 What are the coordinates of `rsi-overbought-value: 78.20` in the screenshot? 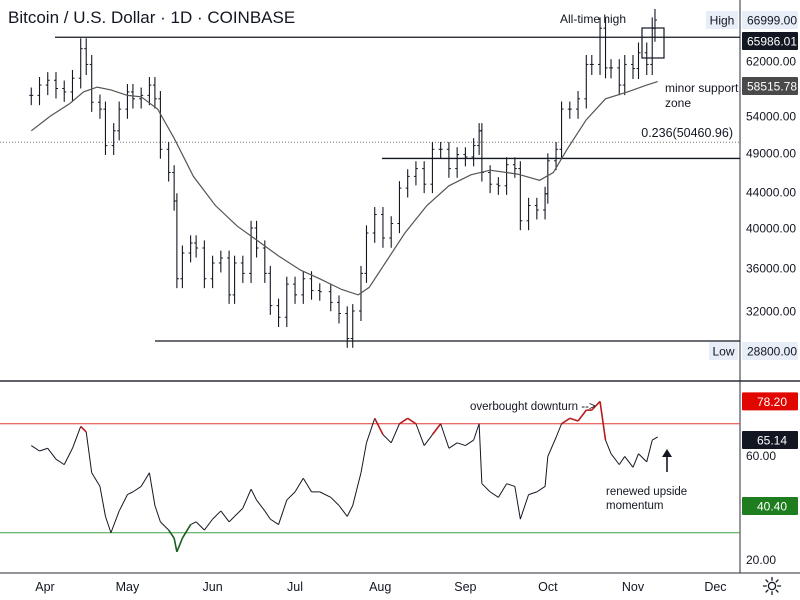 It's located at (772, 402).